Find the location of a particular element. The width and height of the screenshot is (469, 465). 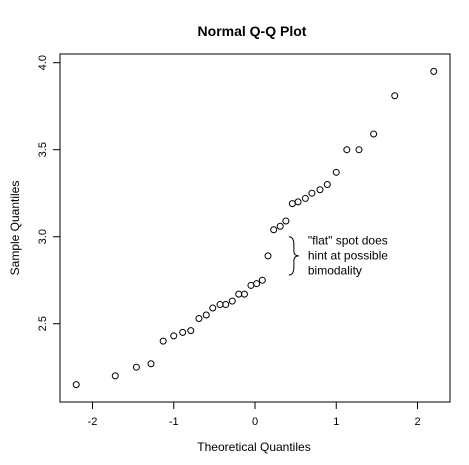

y-axis-label: Sample Quantiles is located at coordinates (15, 228).